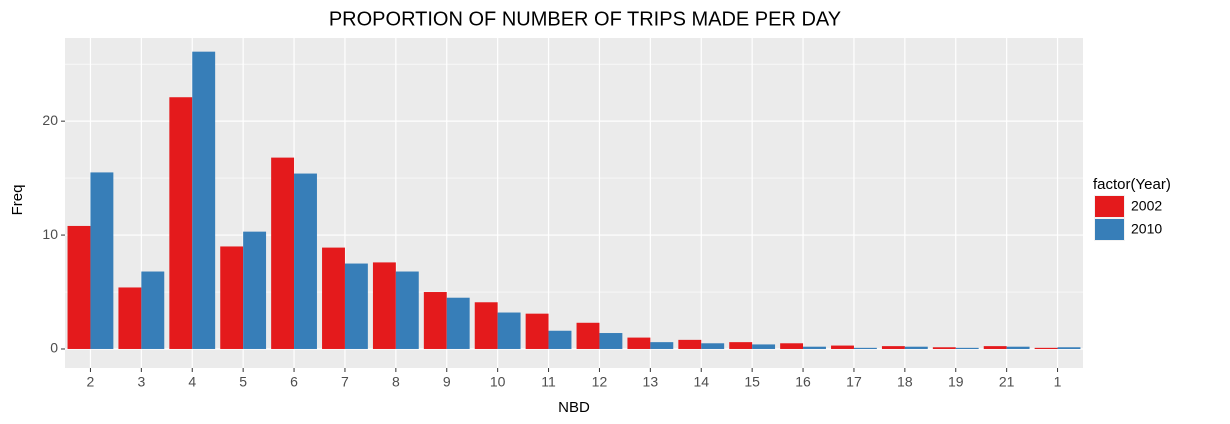 This screenshot has height=424, width=1230. Describe the element at coordinates (701, 382) in the screenshot. I see `x-tick-label: 14` at that location.